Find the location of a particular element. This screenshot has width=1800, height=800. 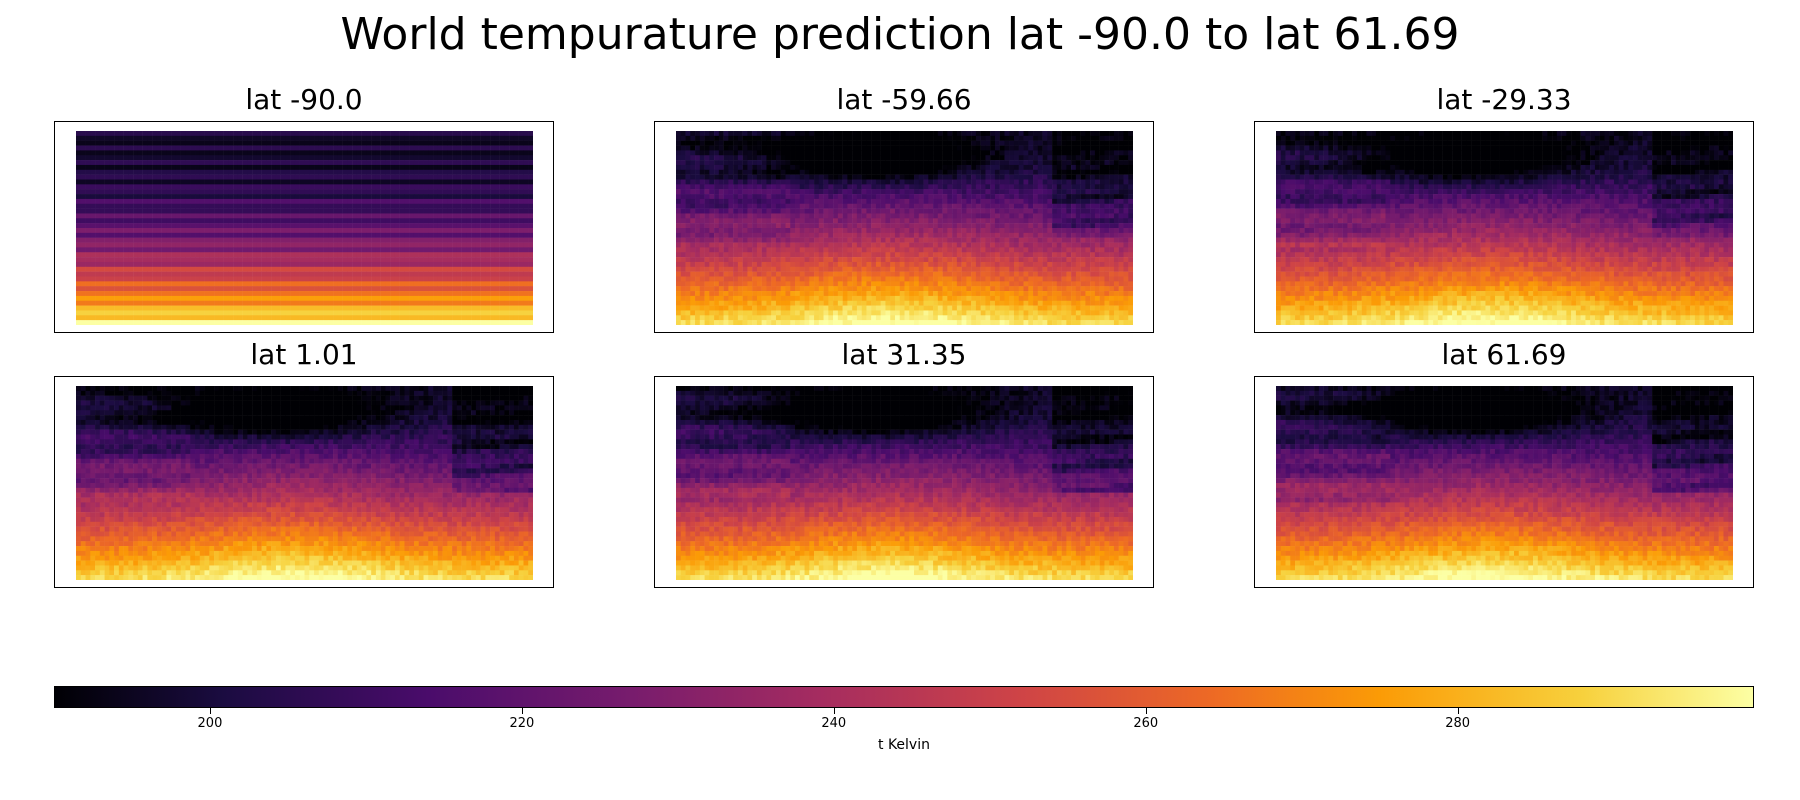

panel-title: lat 61.69 is located at coordinates (1504, 355).